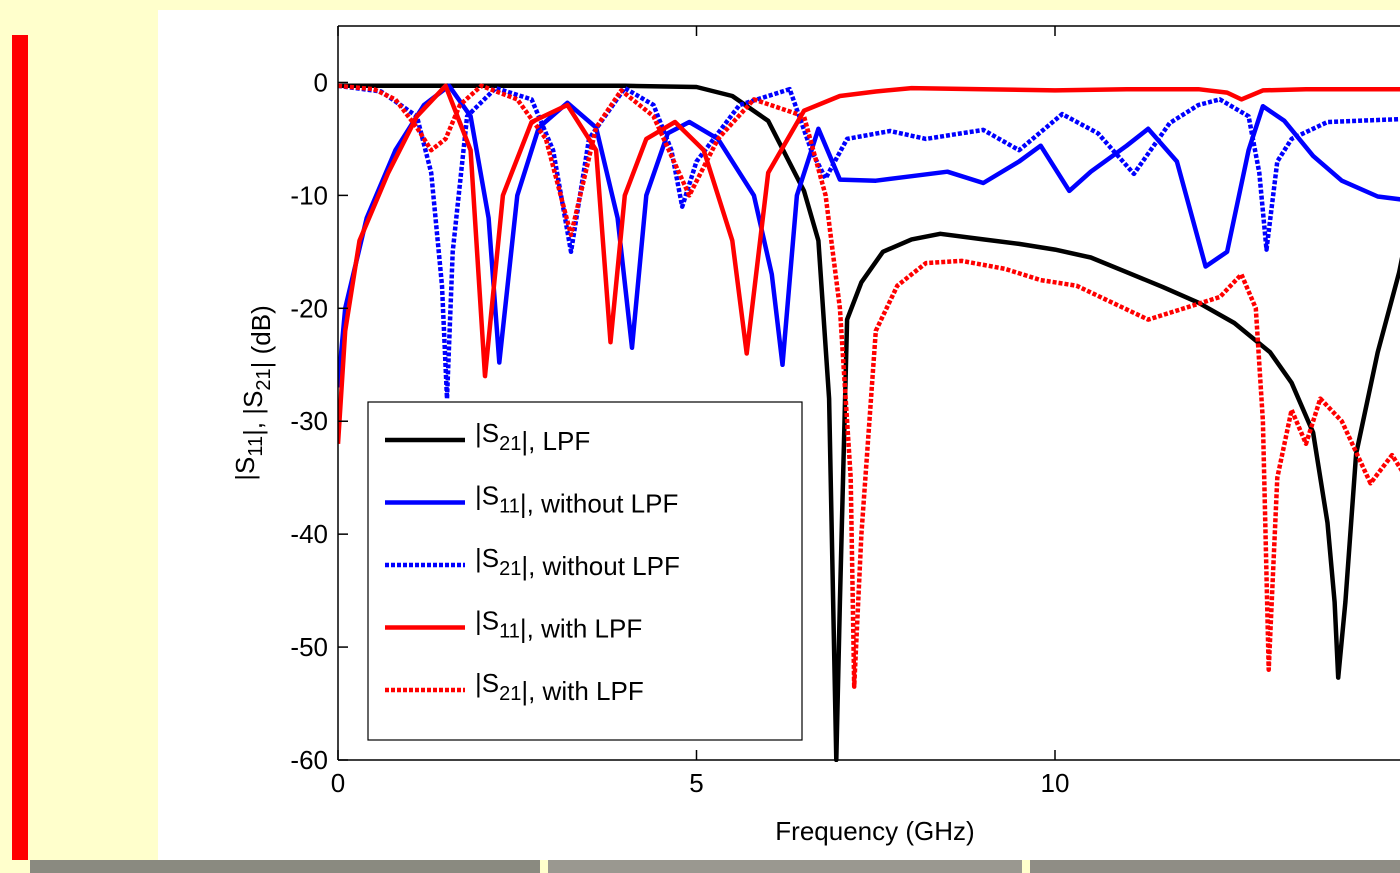  Describe the element at coordinates (874, 831) in the screenshot. I see `x-axis-label: Frequency (GHz)` at that location.